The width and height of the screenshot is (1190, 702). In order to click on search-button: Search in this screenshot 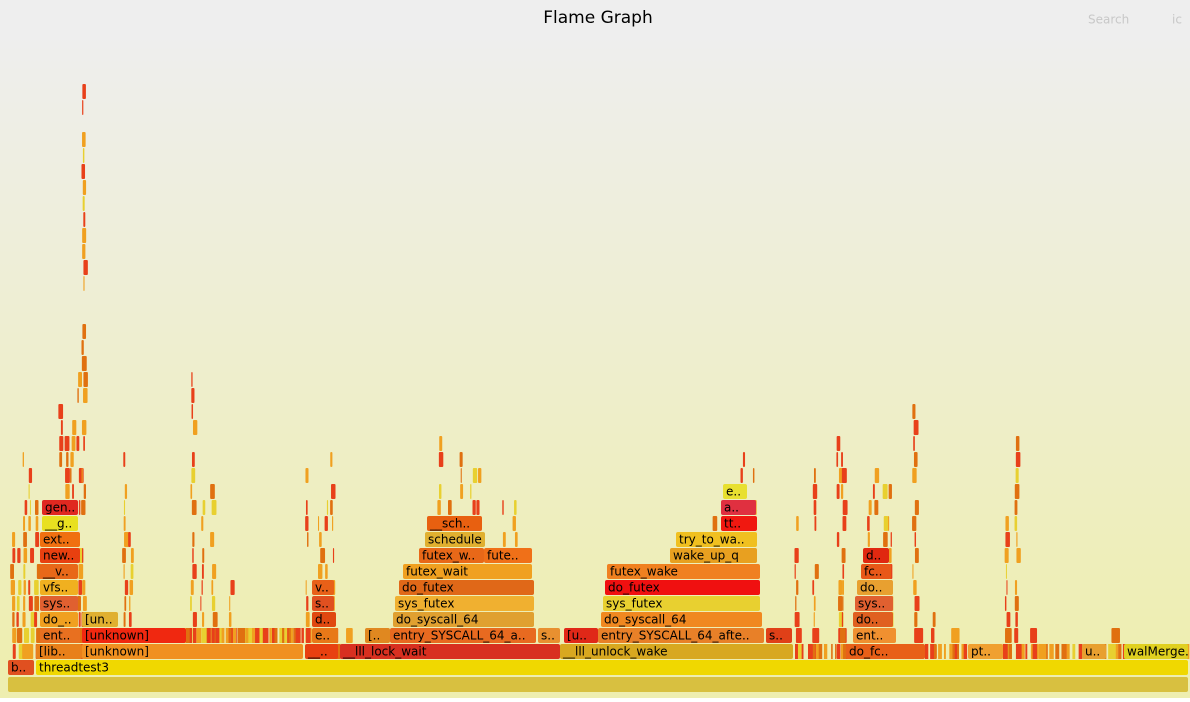, I will do `click(1108, 20)`.